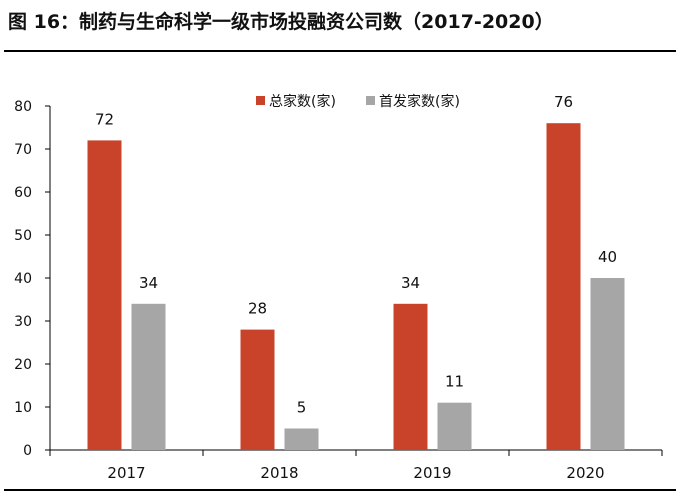 This screenshot has height=500, width=680. What do you see at coordinates (279, 473) in the screenshot?
I see `x-category-label: 2018` at bounding box center [279, 473].